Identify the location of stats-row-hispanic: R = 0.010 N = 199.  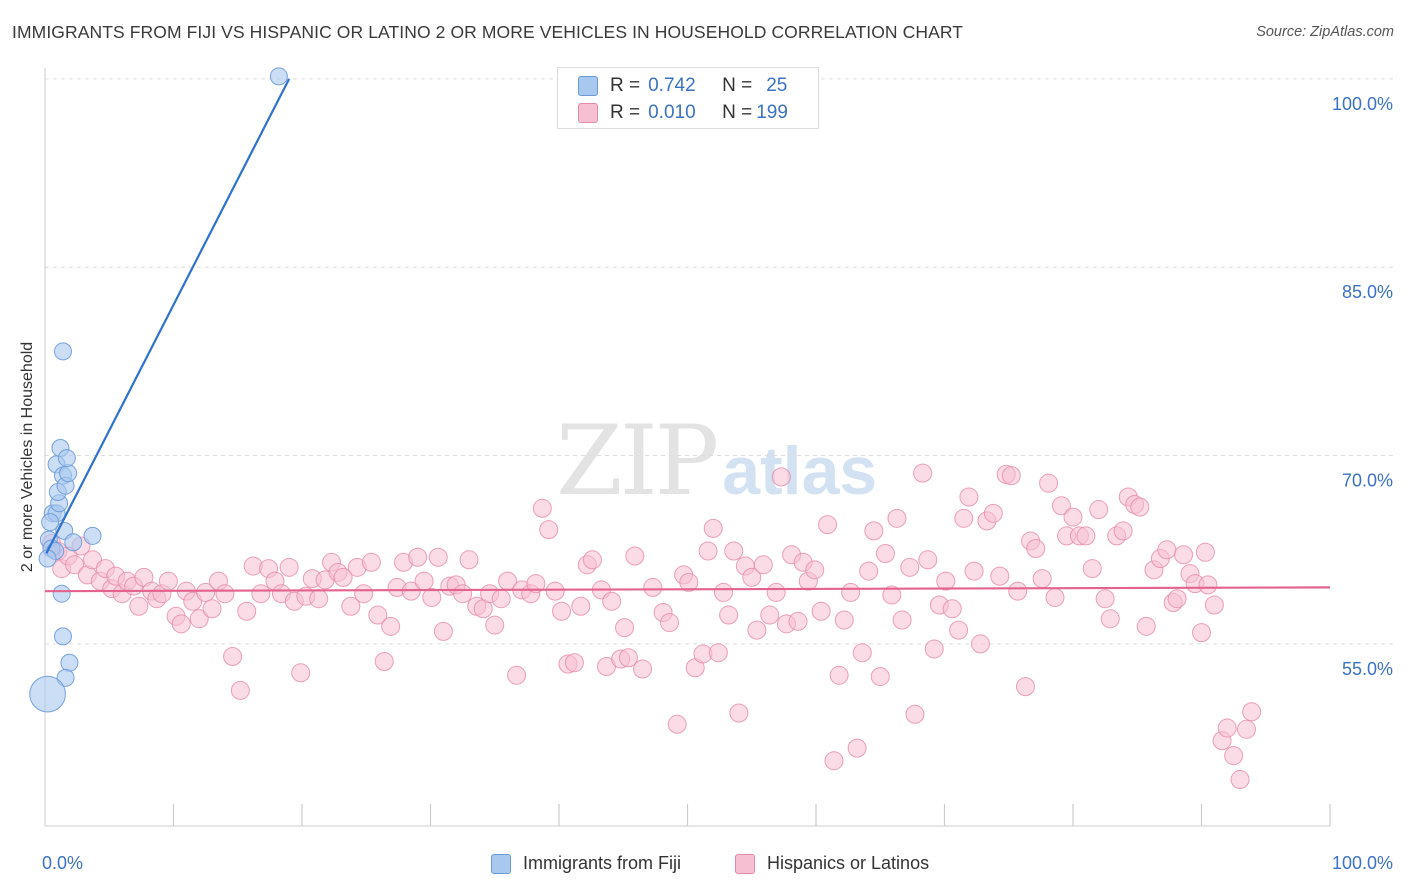
(683, 113).